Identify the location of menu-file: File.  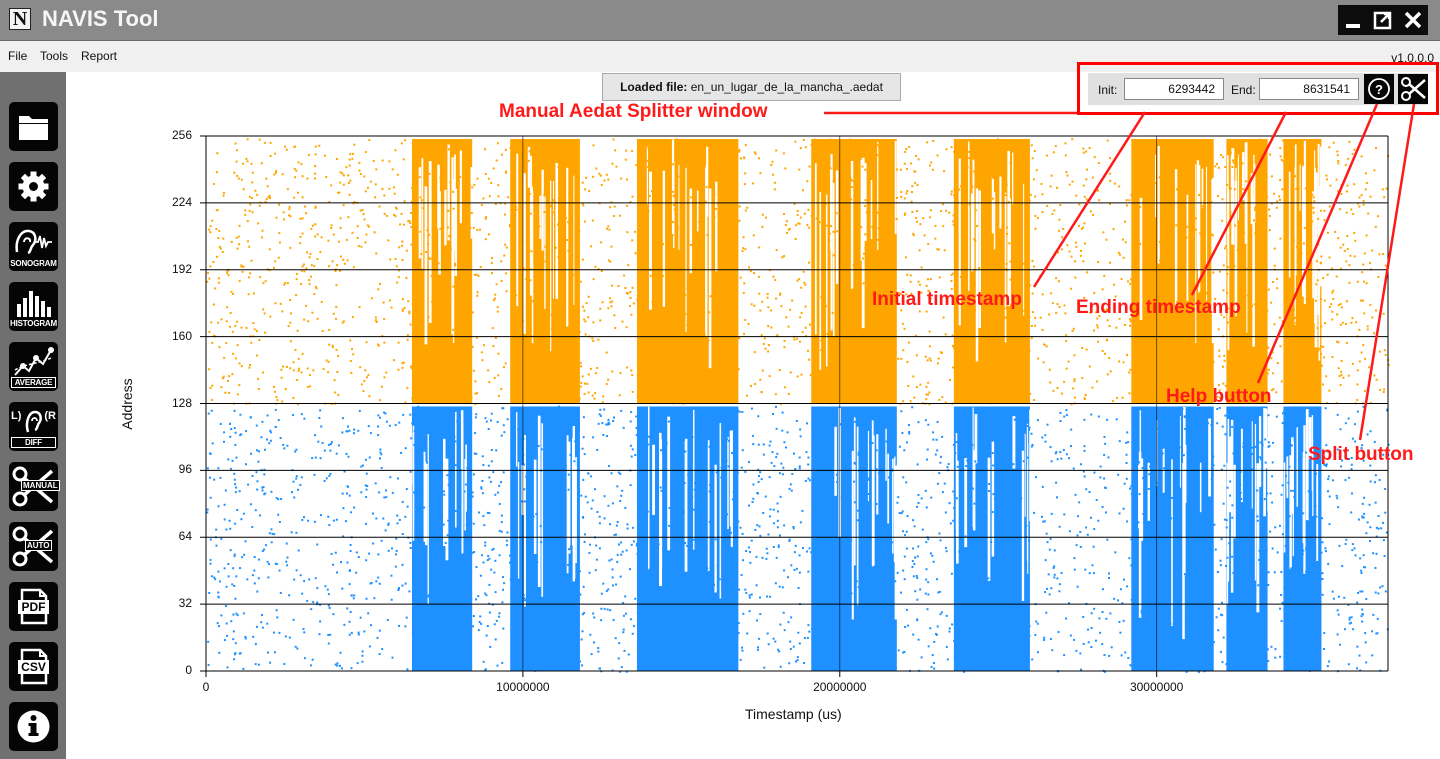
(18, 56).